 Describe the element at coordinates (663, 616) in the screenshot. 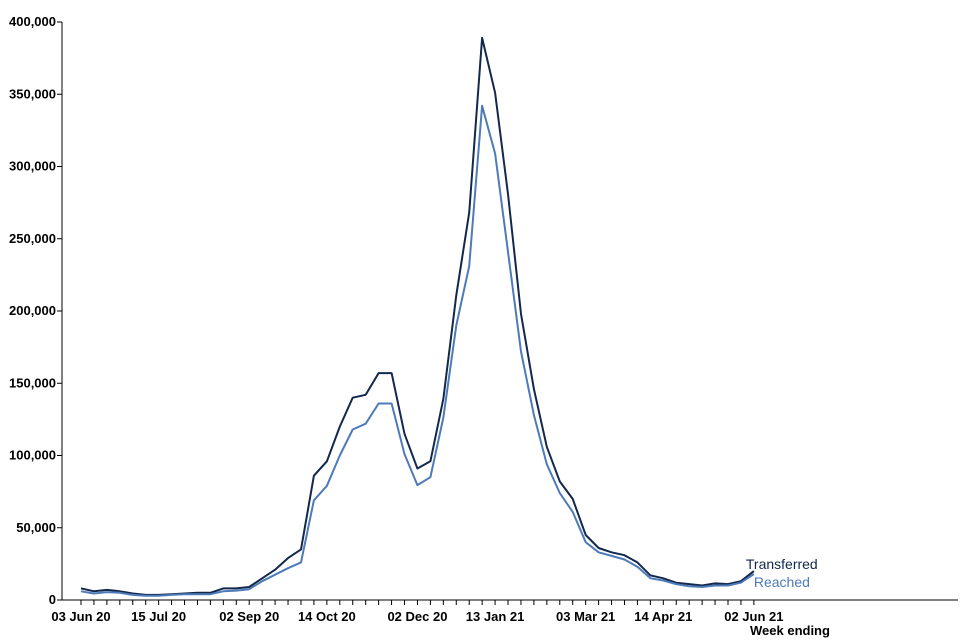

I see `x-tick-label: 14 Apr 21` at that location.